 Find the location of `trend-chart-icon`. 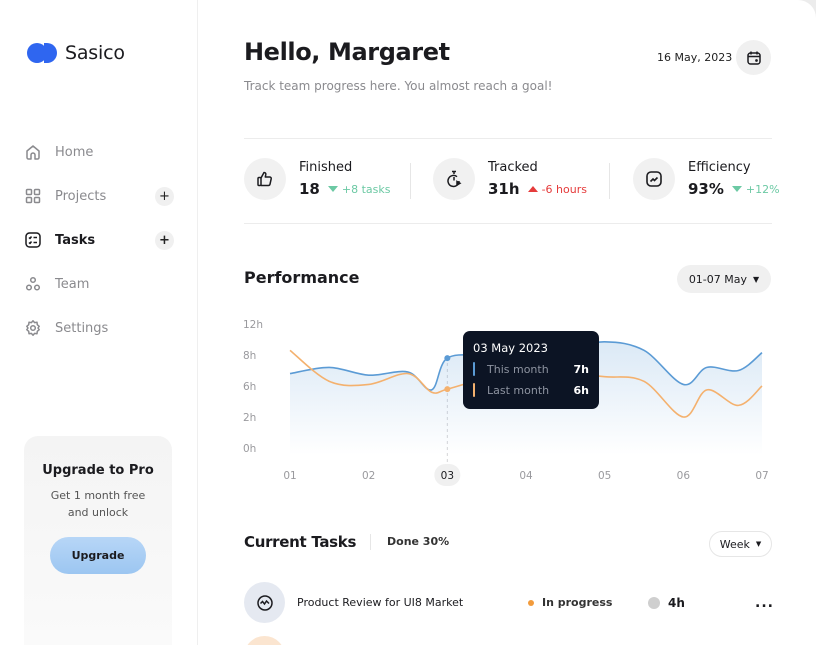

trend-chart-icon is located at coordinates (654, 179).